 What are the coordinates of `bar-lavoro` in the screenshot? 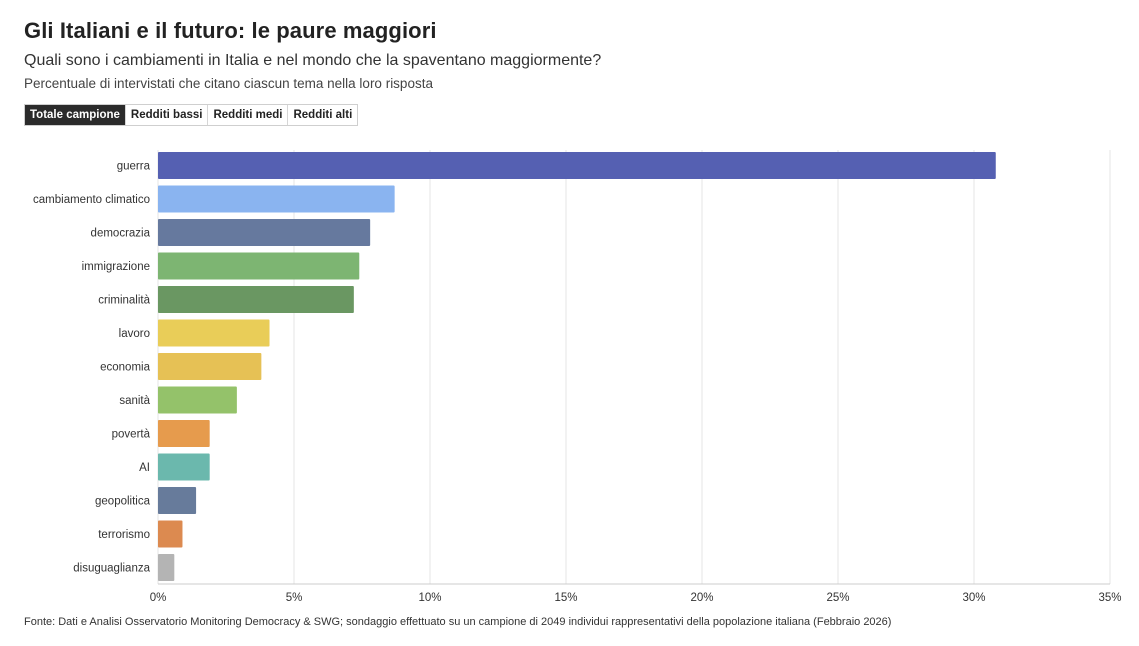 It's located at (214, 333).